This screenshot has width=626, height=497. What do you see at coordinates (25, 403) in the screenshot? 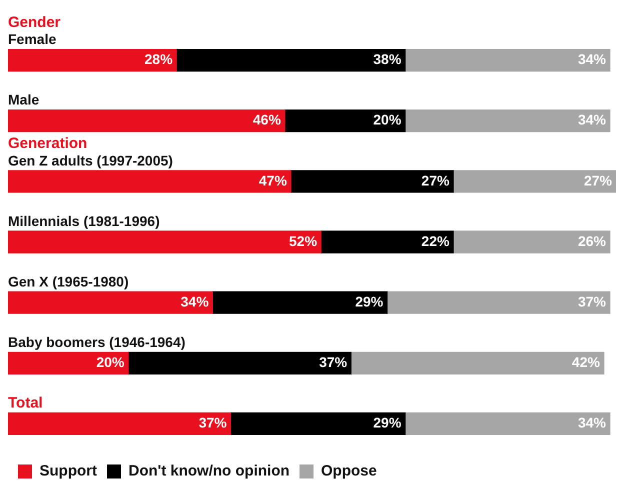
I see `annotation: Total` at bounding box center [25, 403].